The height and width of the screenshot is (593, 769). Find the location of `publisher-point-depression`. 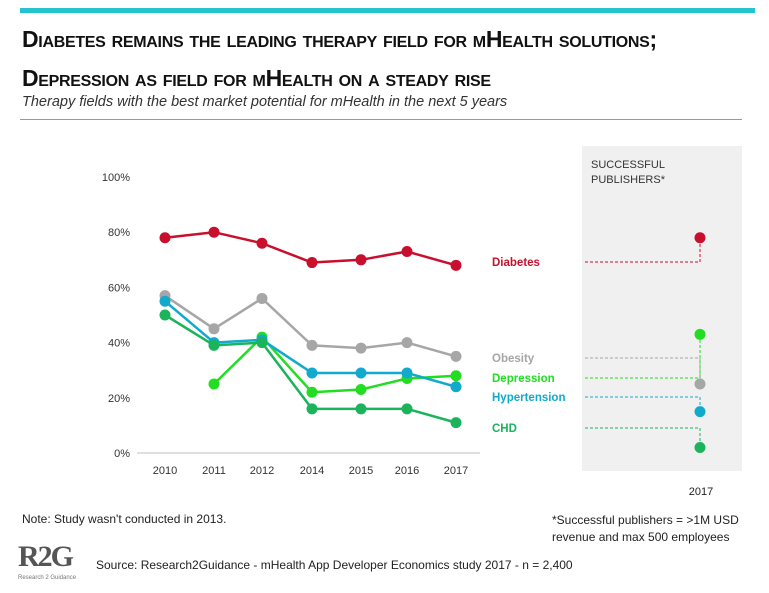

publisher-point-depression is located at coordinates (700, 334).